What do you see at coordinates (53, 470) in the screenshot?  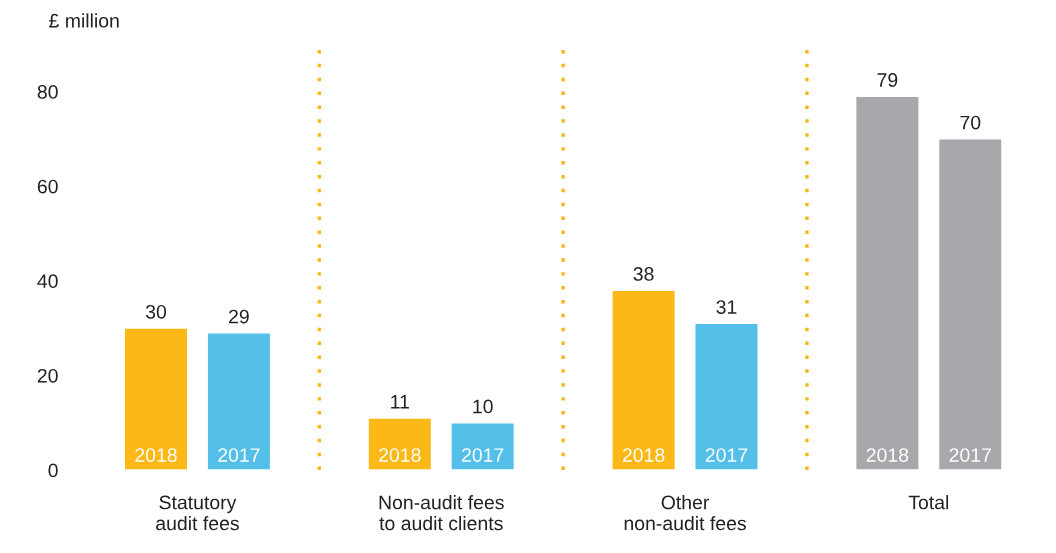 I see `y-tick-label: 0` at bounding box center [53, 470].